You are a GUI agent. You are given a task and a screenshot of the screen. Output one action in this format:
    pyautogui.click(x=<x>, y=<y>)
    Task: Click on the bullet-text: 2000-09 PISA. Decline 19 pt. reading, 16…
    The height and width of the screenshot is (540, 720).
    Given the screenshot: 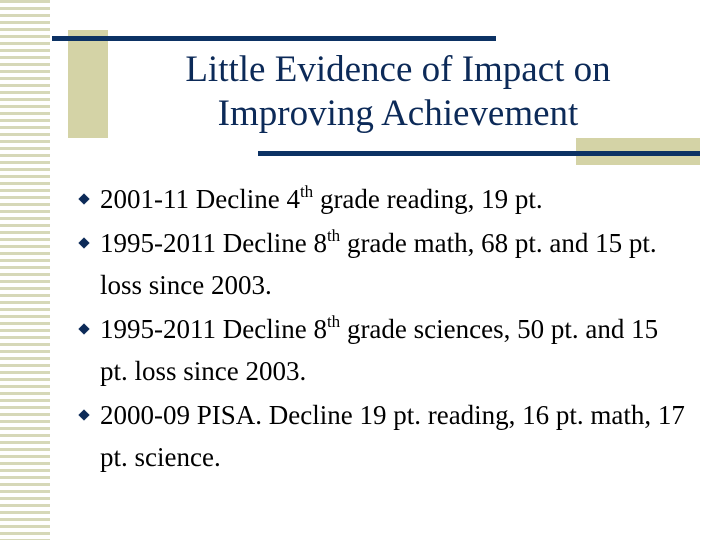 What is the action you would take?
    pyautogui.click(x=392, y=436)
    